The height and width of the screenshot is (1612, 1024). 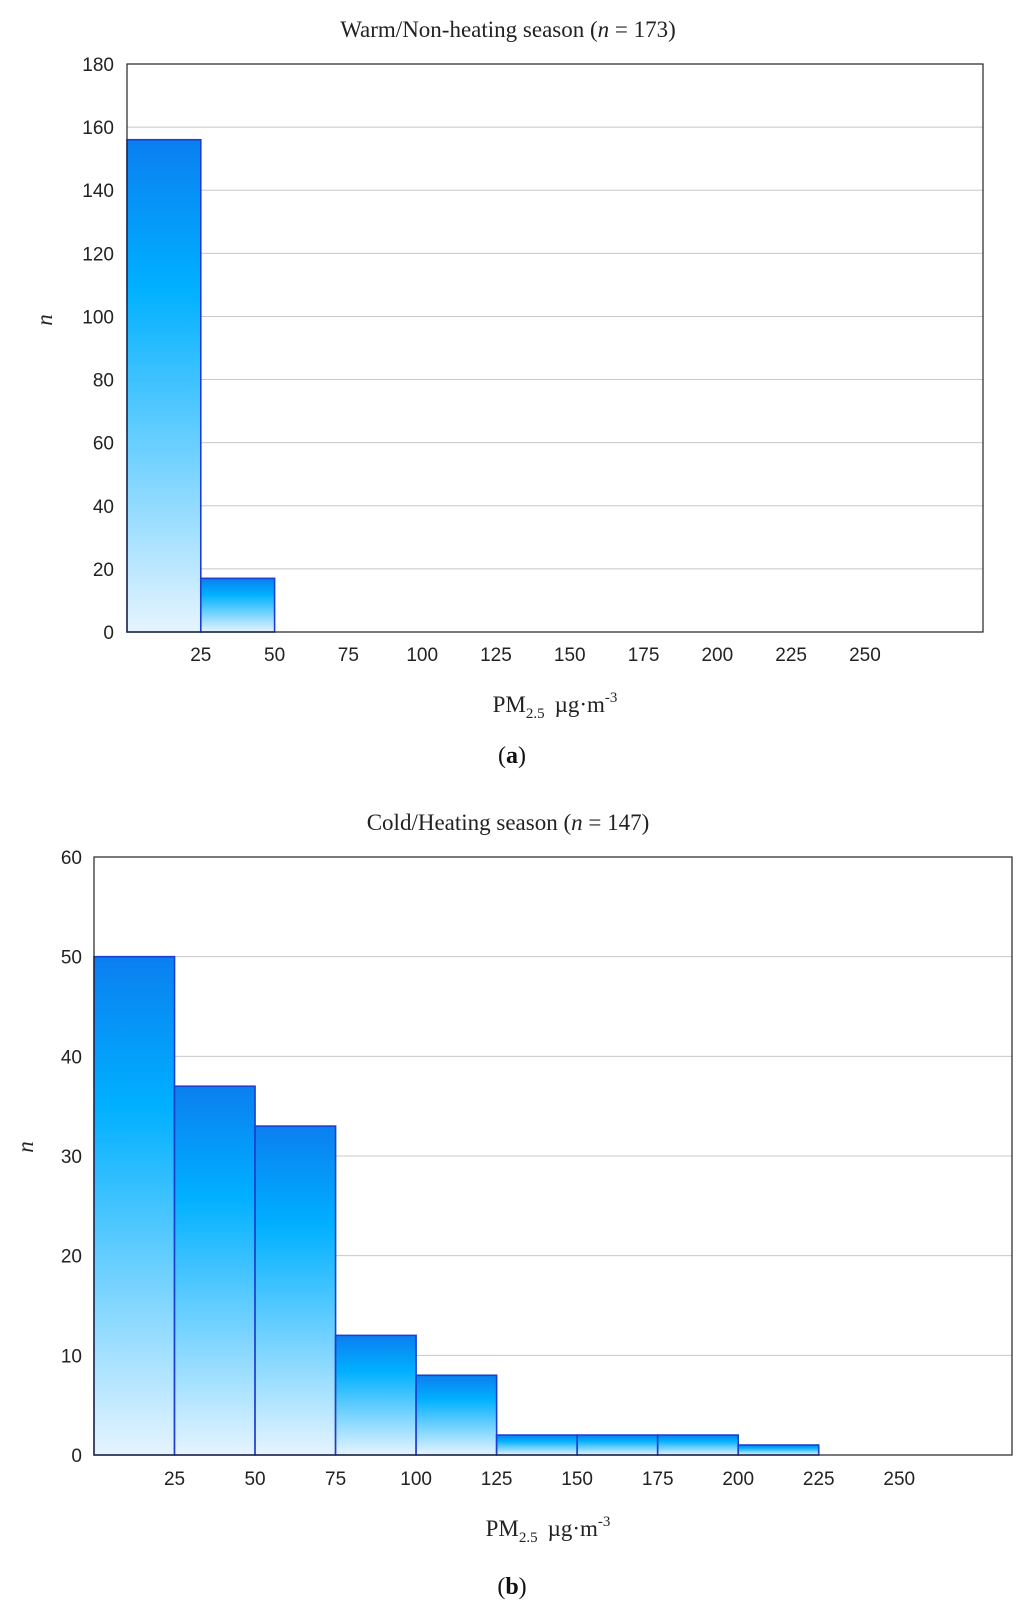 I want to click on y-tick-label: 30, so click(x=71, y=1157).